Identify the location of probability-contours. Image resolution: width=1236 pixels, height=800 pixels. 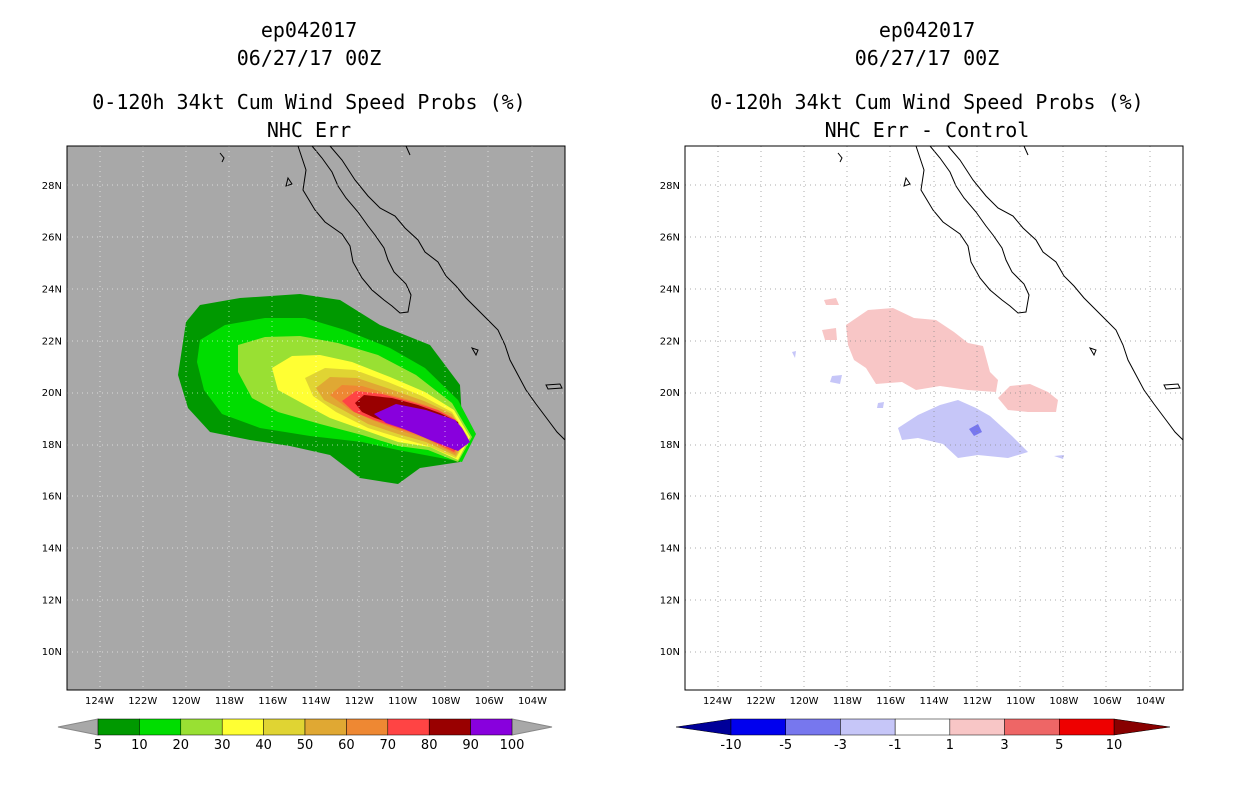
(327, 389).